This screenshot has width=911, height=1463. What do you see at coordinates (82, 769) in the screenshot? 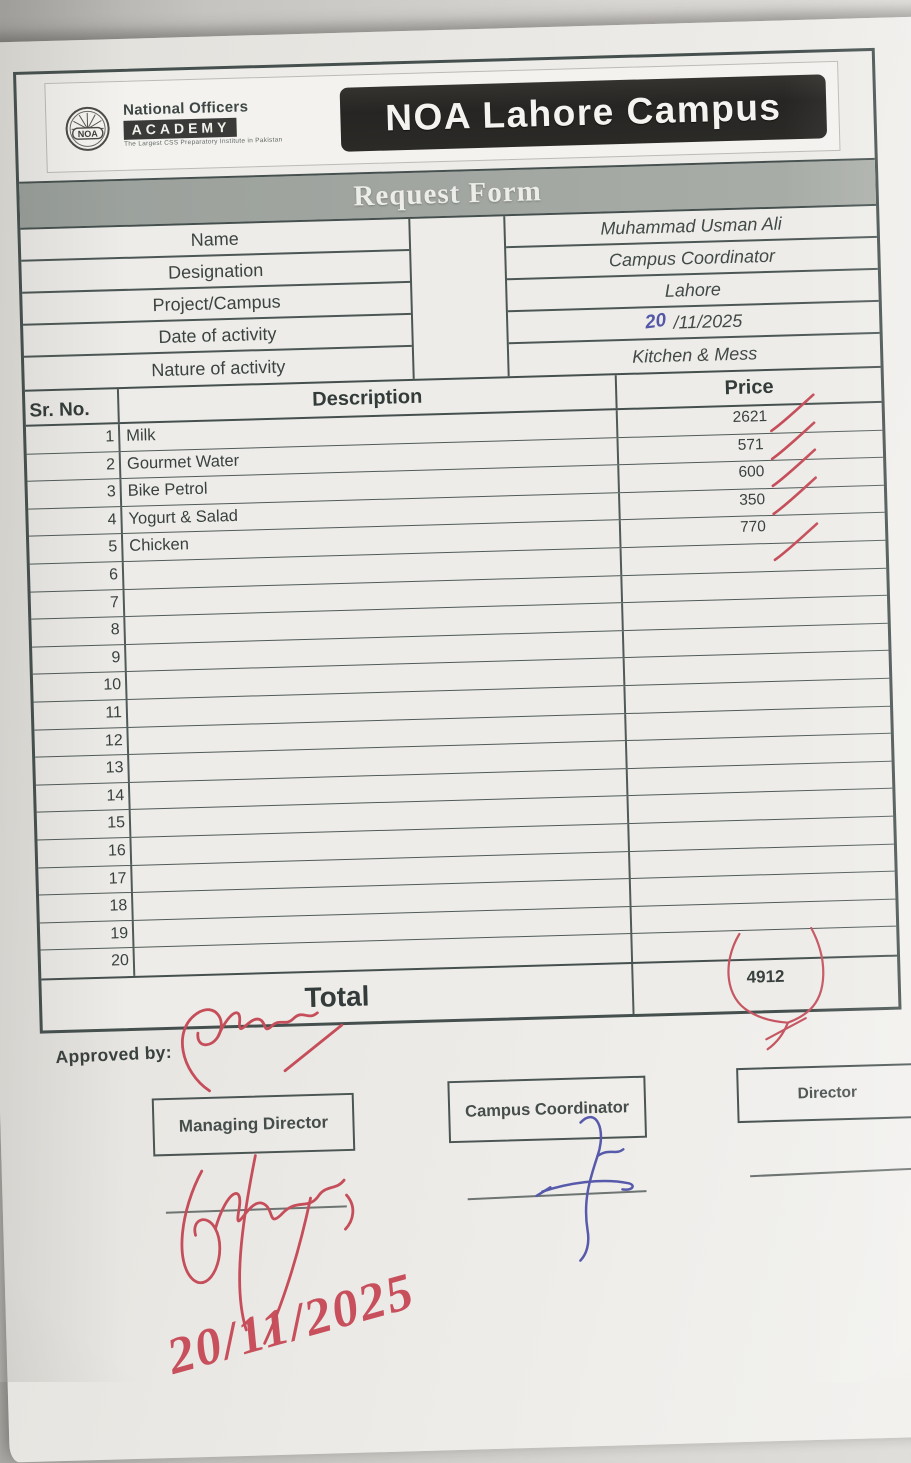
I see `row-number: 13` at bounding box center [82, 769].